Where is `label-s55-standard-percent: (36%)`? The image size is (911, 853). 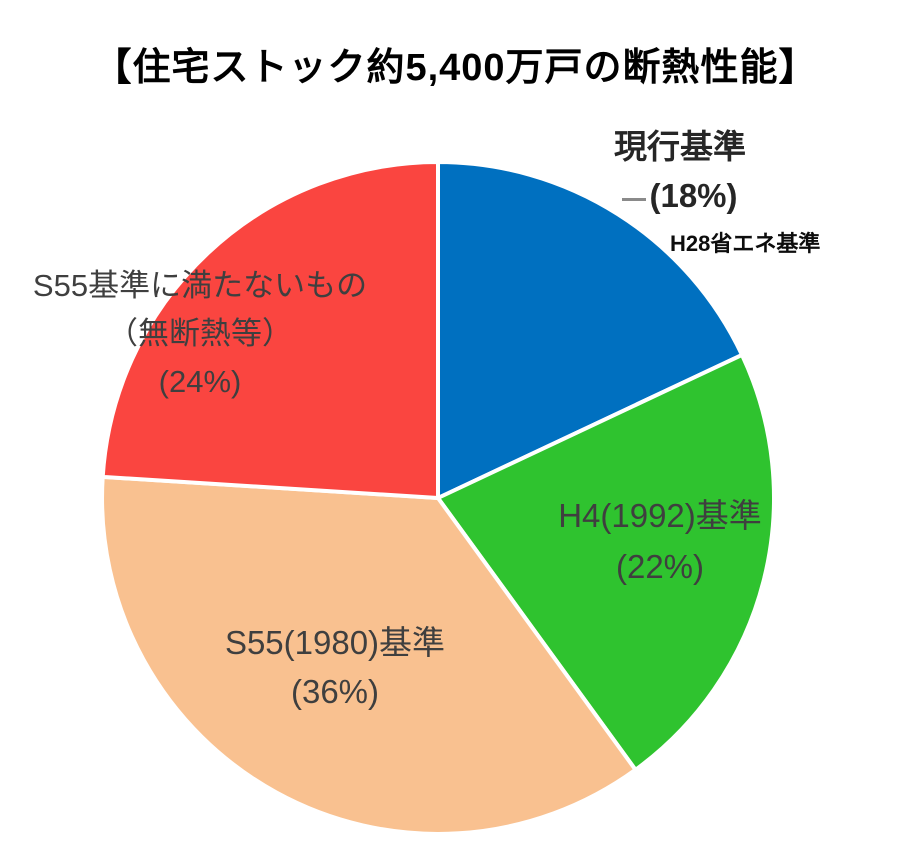 label-s55-standard-percent: (36%) is located at coordinates (335, 691).